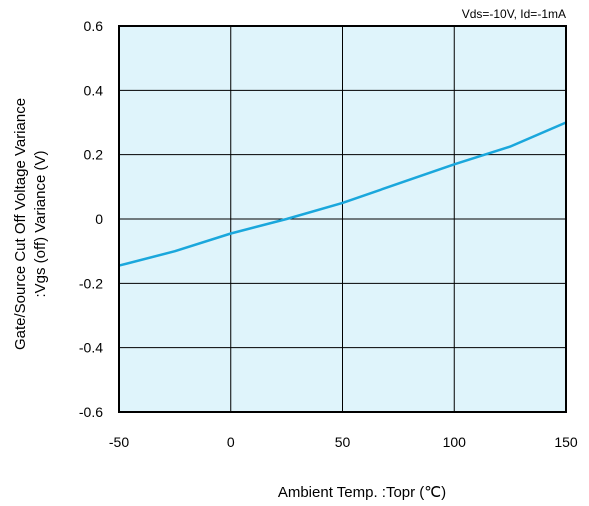 This screenshot has height=506, width=589. Describe the element at coordinates (91, 412) in the screenshot. I see `y-tick-label: -0.6` at that location.